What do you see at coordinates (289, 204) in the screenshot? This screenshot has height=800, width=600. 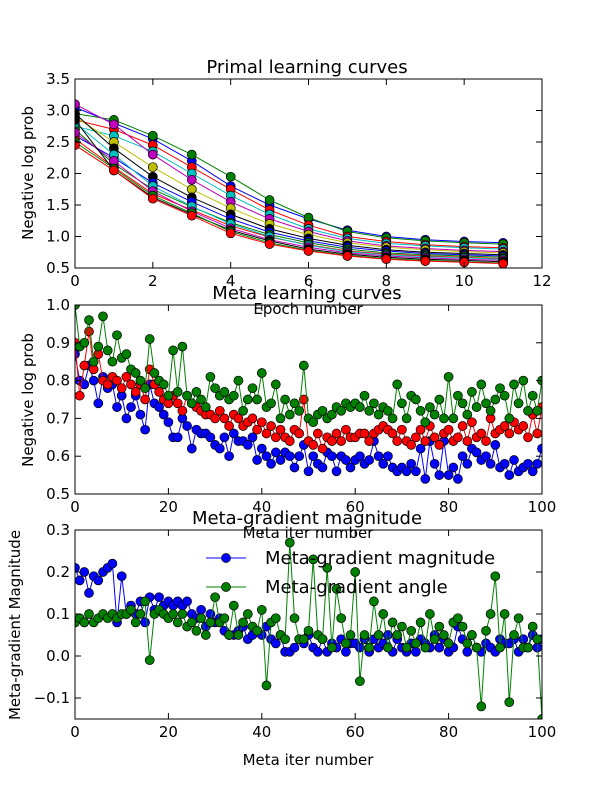 I see `series-15-line` at bounding box center [289, 204].